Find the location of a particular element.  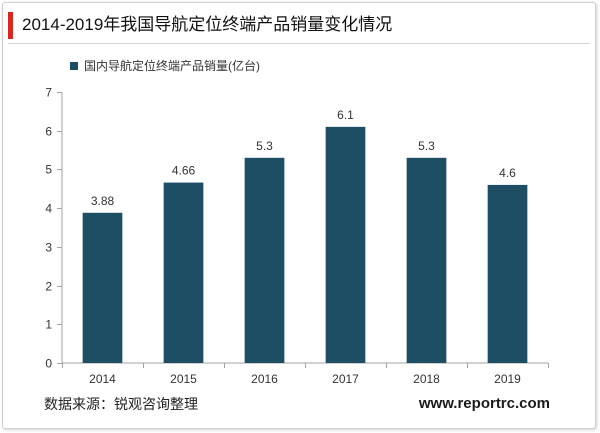

x-tick-label-2016: 2016 is located at coordinates (264, 379).